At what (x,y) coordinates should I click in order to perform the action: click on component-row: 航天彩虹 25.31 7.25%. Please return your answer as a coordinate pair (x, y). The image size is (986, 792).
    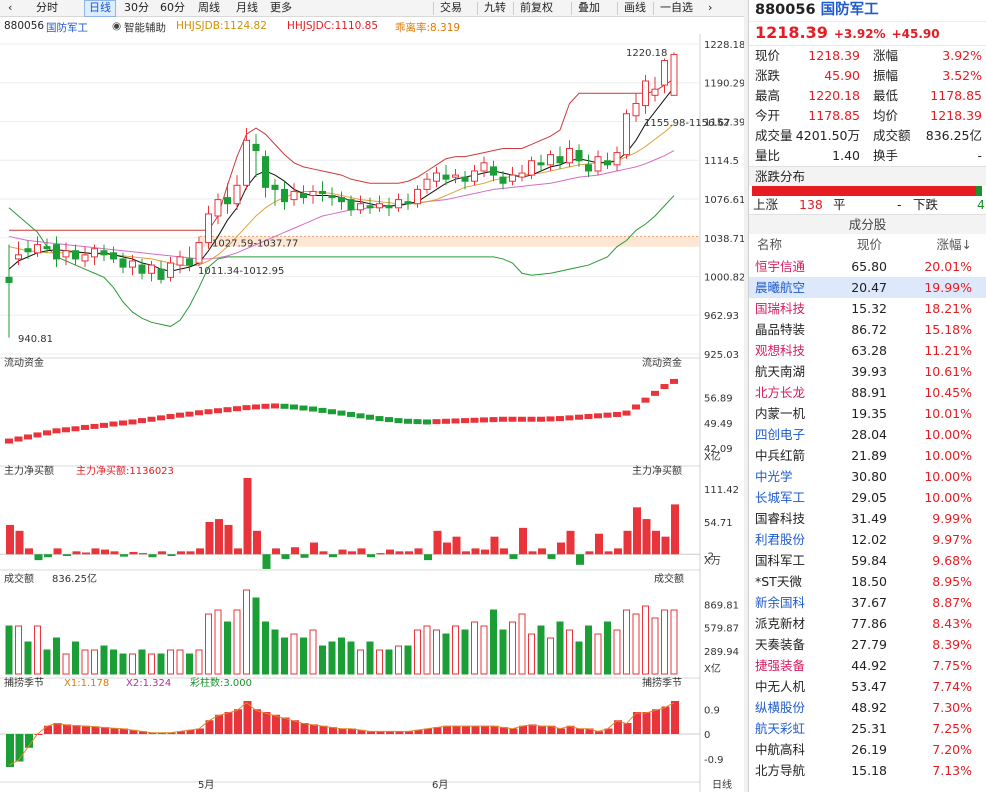
    Looking at the image, I should click on (867, 728).